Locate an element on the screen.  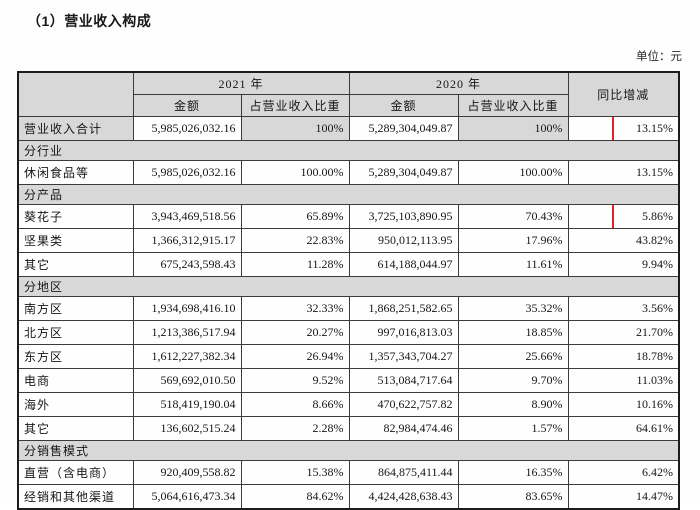
share-2020-cell: 25.66% is located at coordinates (513, 356).